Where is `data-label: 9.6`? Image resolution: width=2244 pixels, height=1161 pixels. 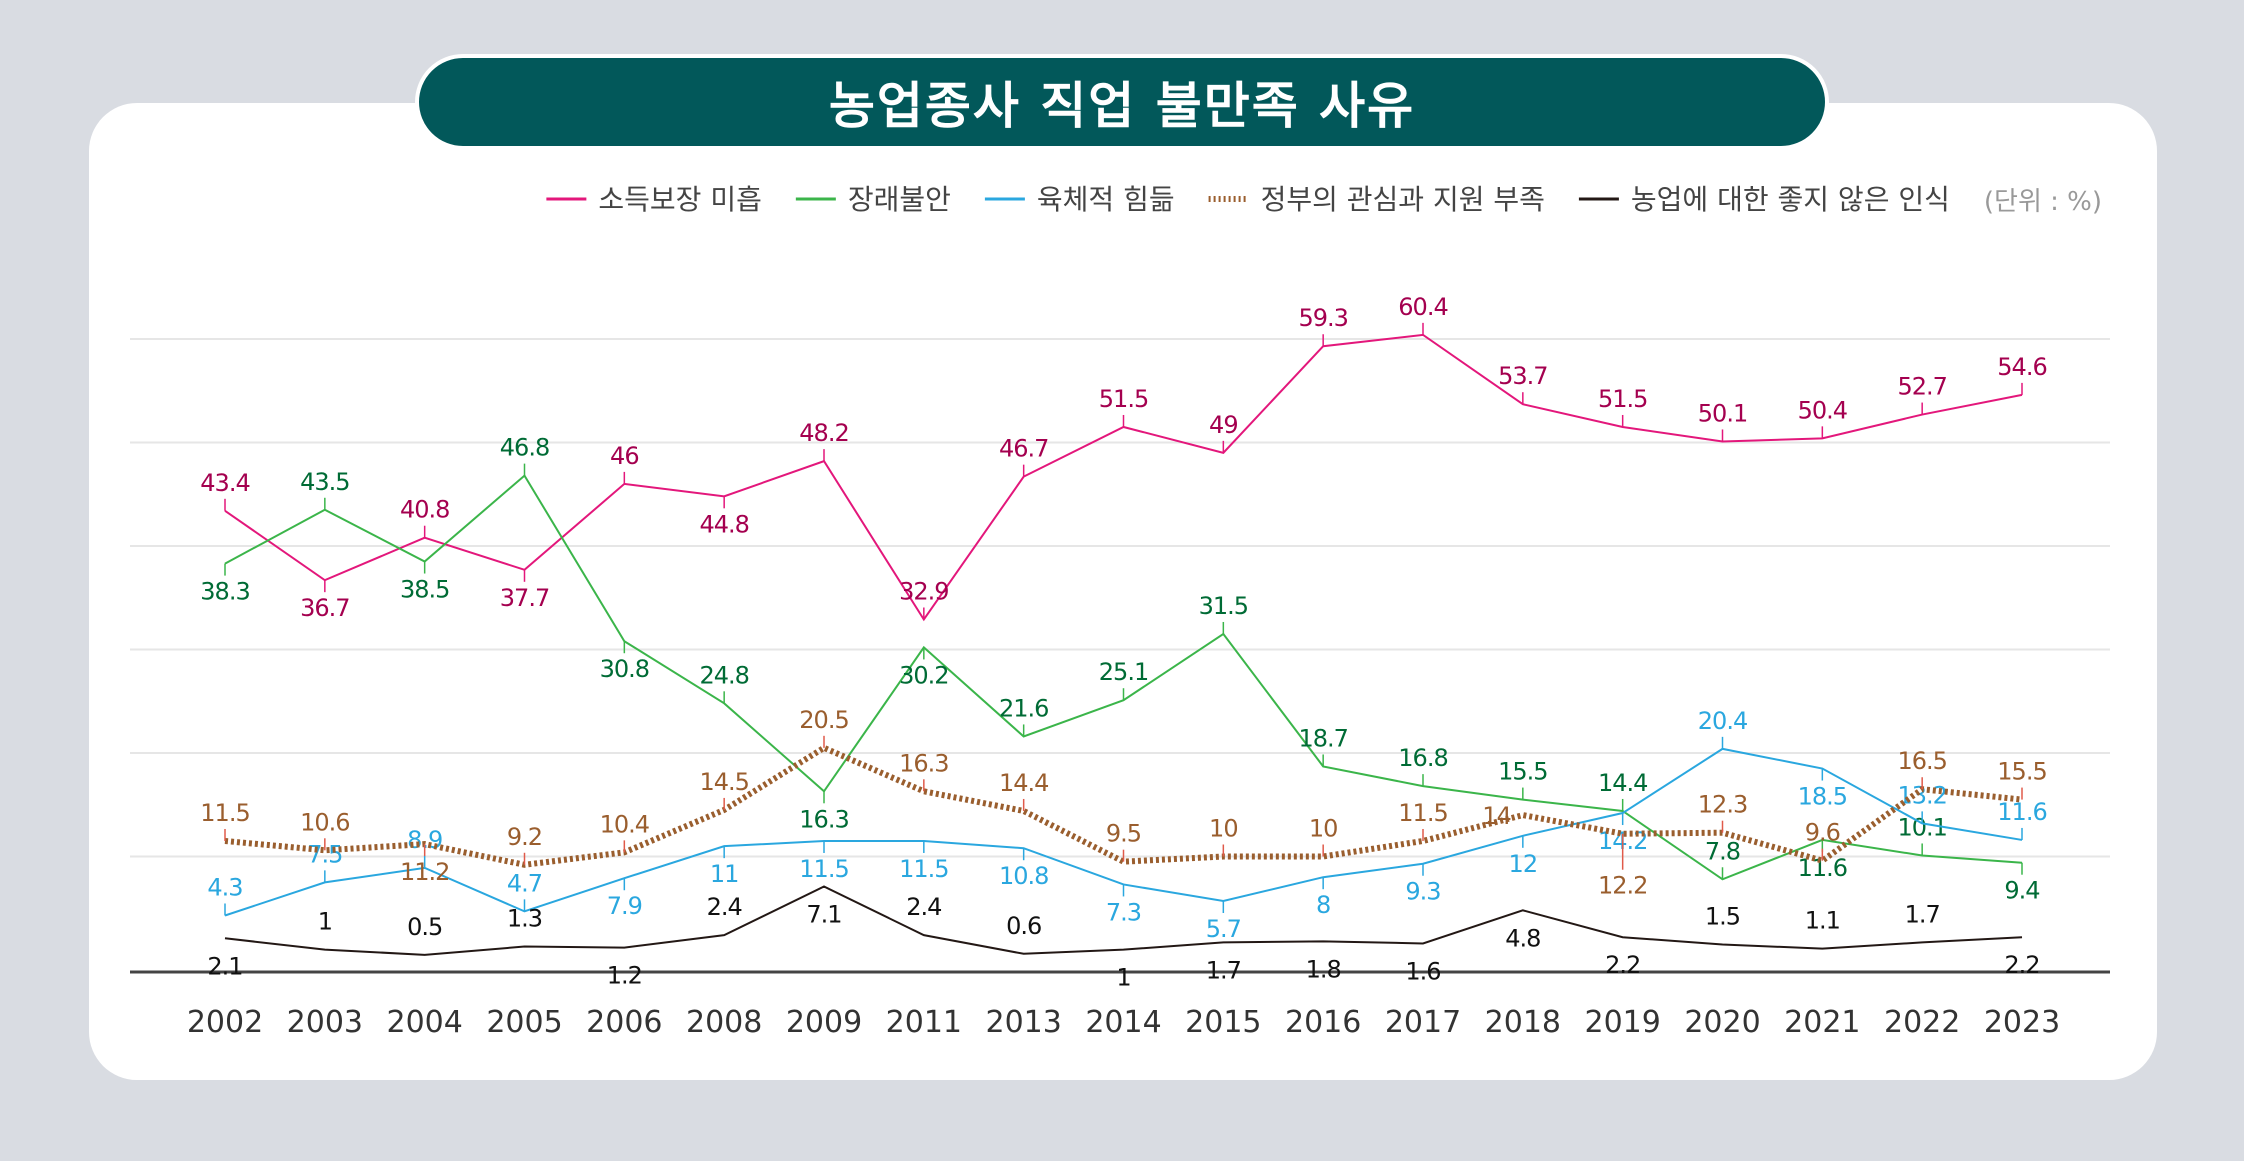 data-label: 9.6 is located at coordinates (1822, 833).